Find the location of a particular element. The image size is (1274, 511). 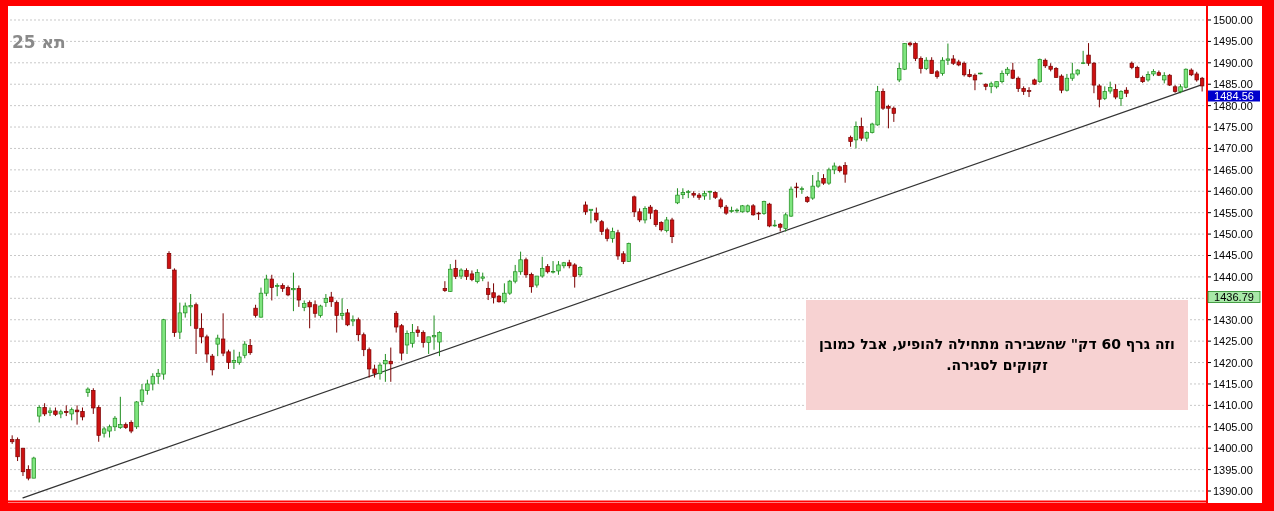

y-tick-label: 1470.00 is located at coordinates (1233, 148).